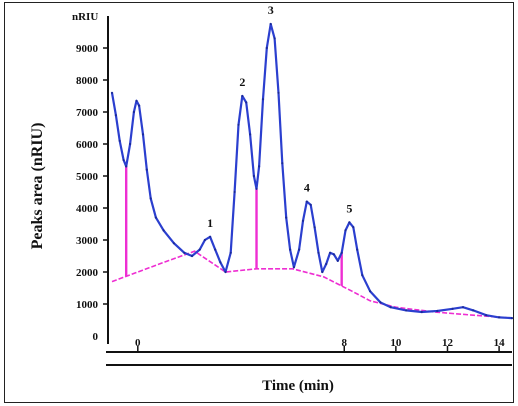 This screenshot has width=518, height=406. What do you see at coordinates (349, 208) in the screenshot?
I see `peak-label: 5` at bounding box center [349, 208].